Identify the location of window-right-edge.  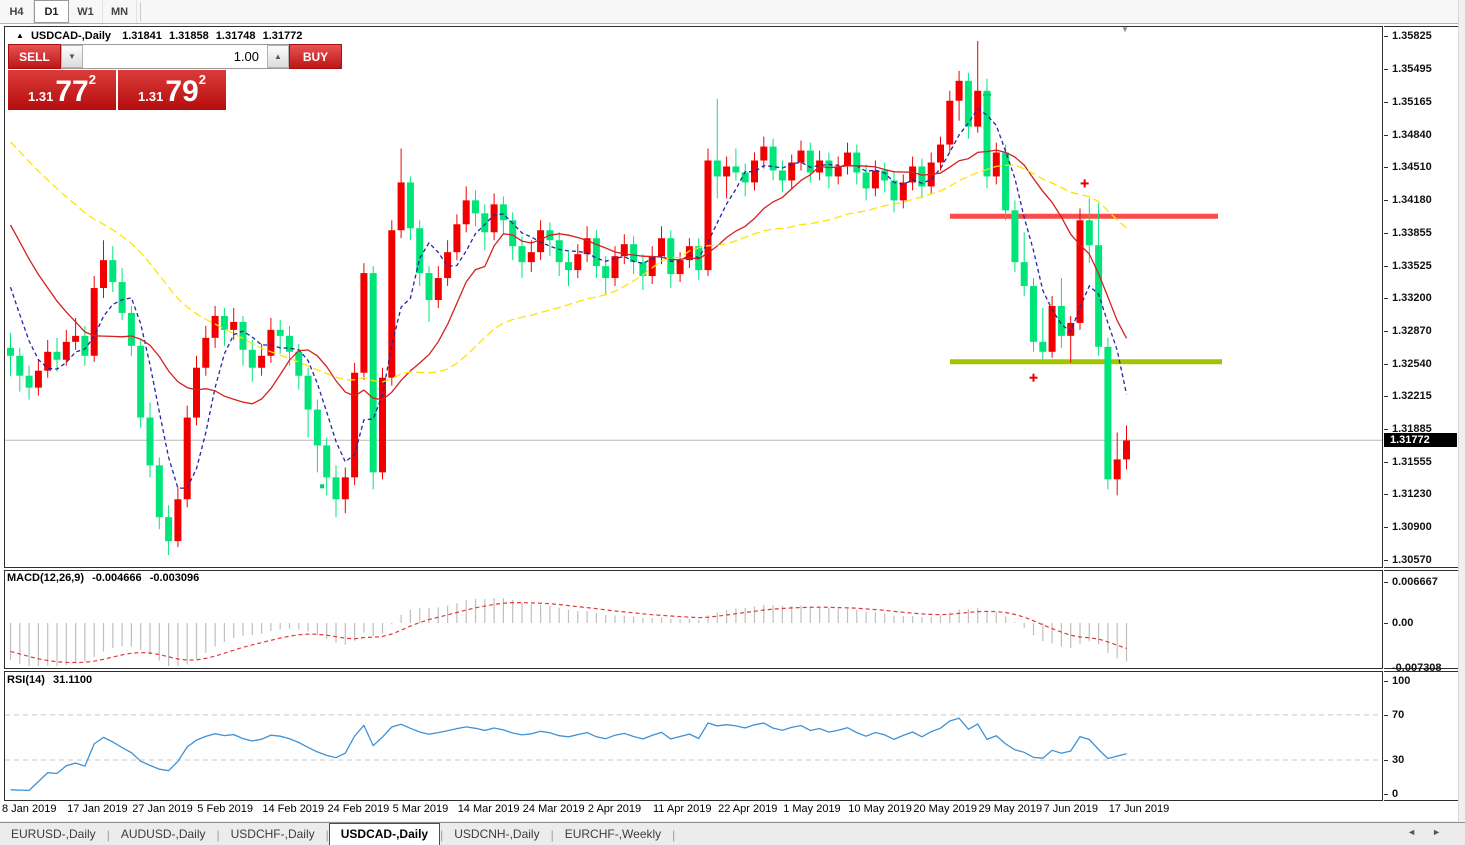
(1461, 422).